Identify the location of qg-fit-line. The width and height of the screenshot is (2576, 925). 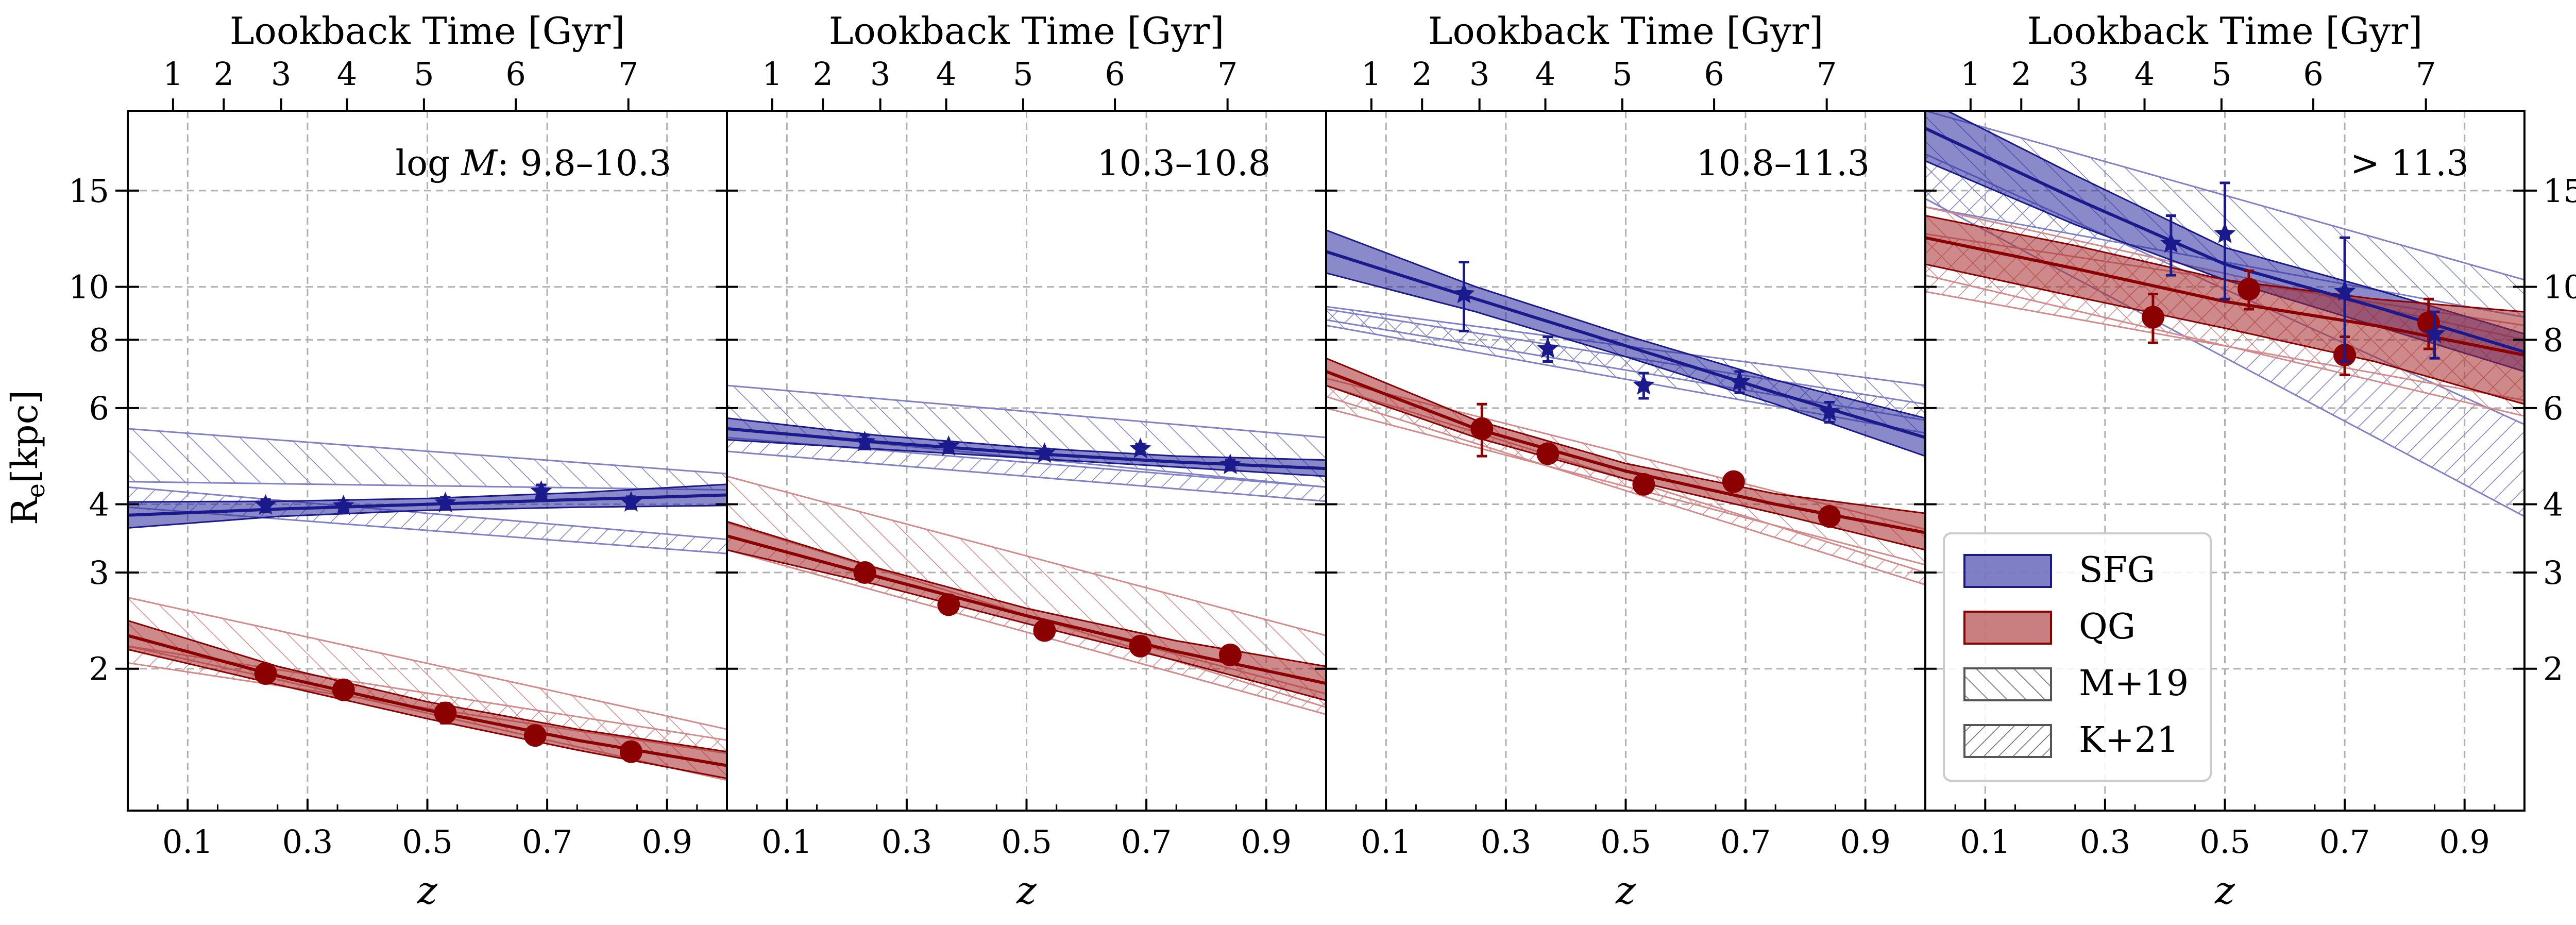
(2224, 296).